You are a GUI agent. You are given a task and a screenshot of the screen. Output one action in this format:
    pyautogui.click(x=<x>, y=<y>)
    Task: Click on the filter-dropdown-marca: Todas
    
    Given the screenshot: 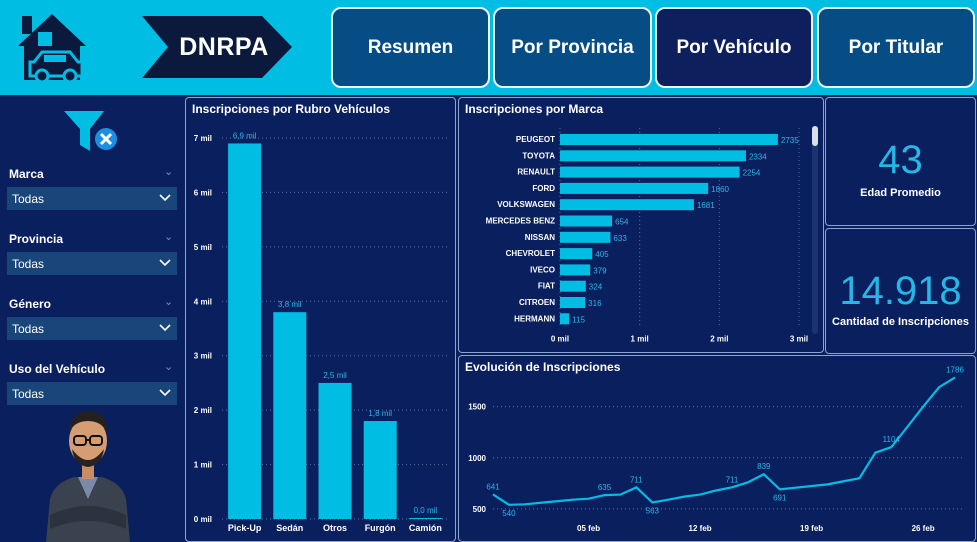 What is the action you would take?
    pyautogui.click(x=92, y=198)
    